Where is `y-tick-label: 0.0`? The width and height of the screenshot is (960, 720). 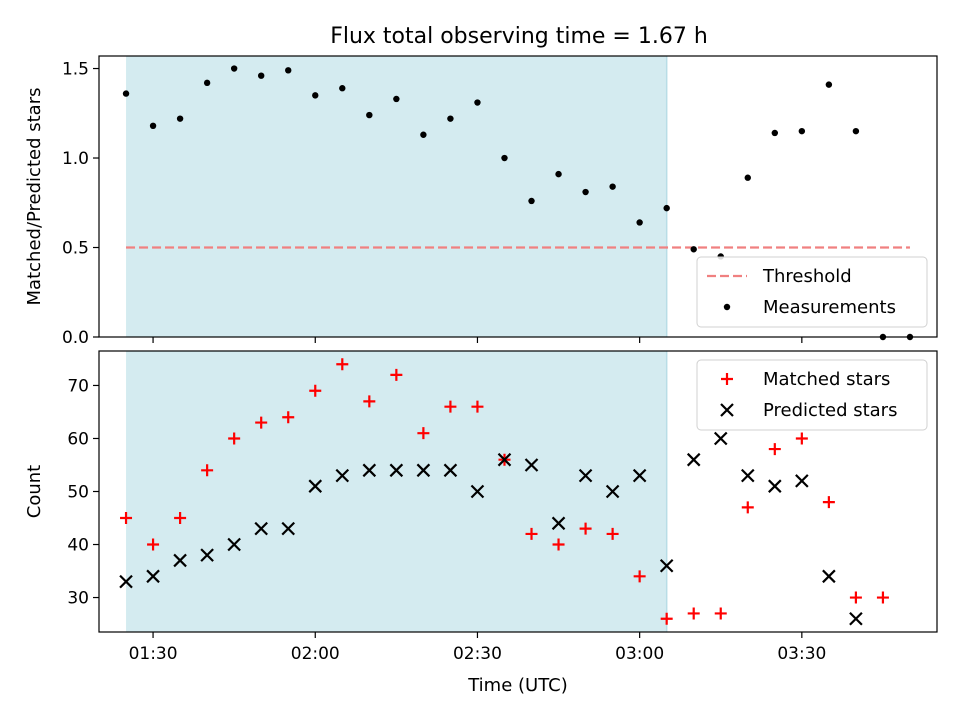 y-tick-label: 0.0 is located at coordinates (75, 338).